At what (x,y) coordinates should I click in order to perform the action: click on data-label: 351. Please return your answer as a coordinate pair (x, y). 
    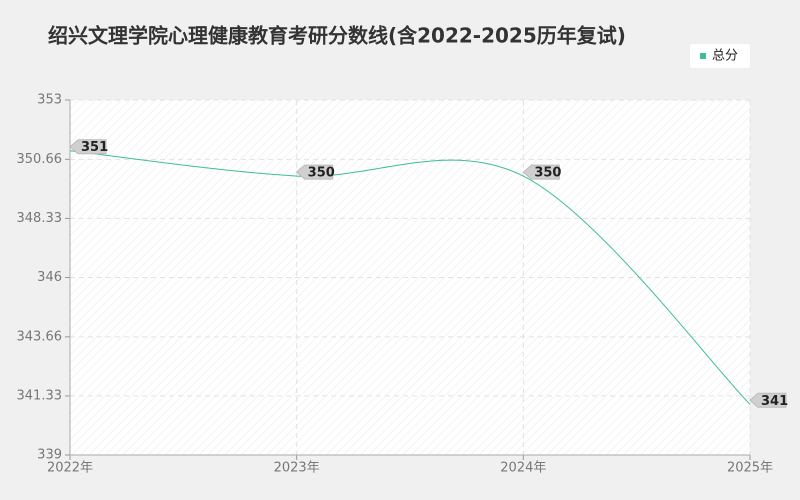
    Looking at the image, I should click on (94, 147).